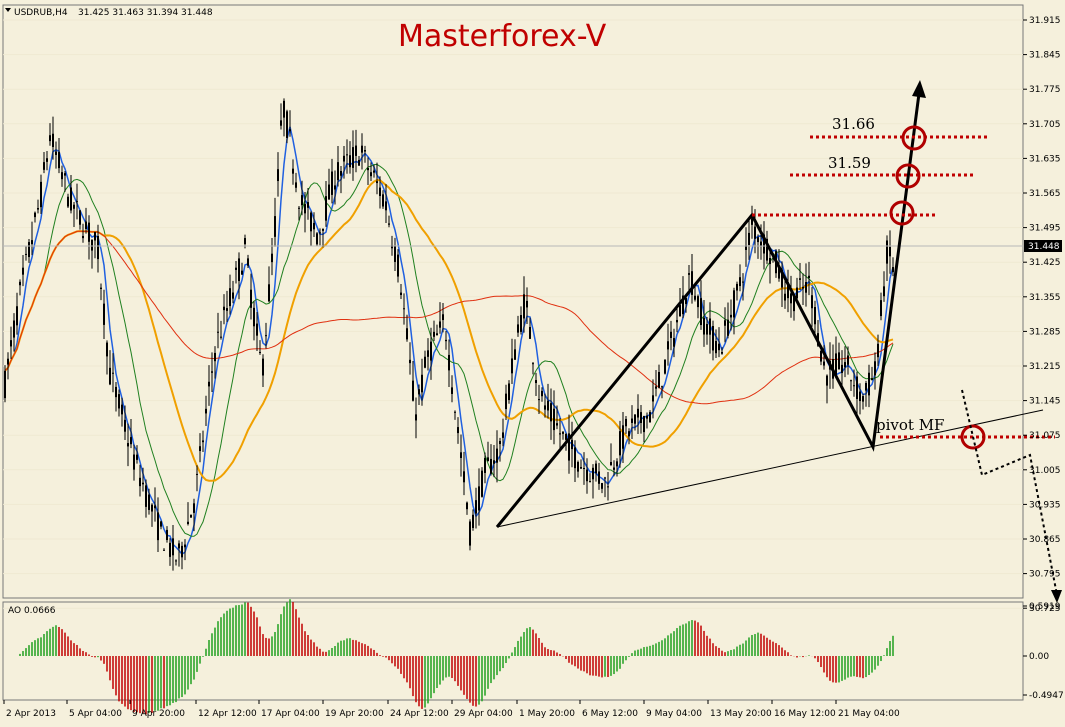 Image resolution: width=1065 pixels, height=727 pixels. What do you see at coordinates (1045, 263) in the screenshot?
I see `y-tick-label: 31.425` at bounding box center [1045, 263].